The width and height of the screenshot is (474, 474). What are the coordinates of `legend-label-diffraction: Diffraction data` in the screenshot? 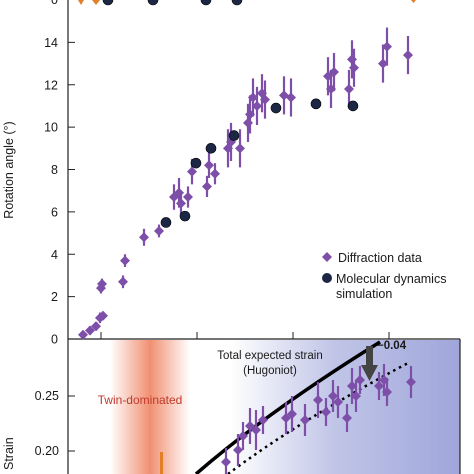 It's located at (380, 258).